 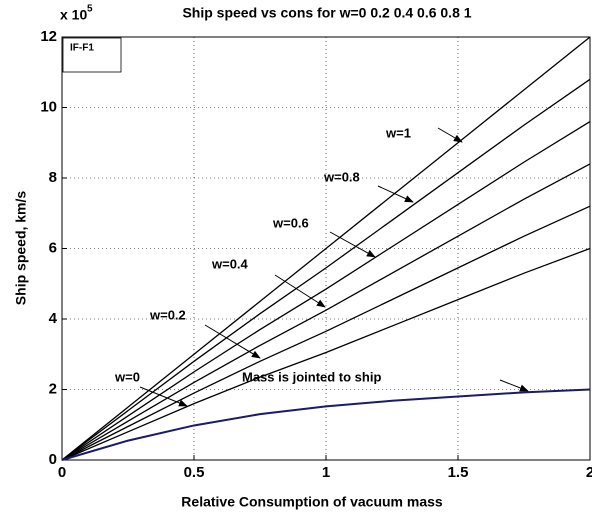 I want to click on annotation: w=0.2, so click(x=167, y=314).